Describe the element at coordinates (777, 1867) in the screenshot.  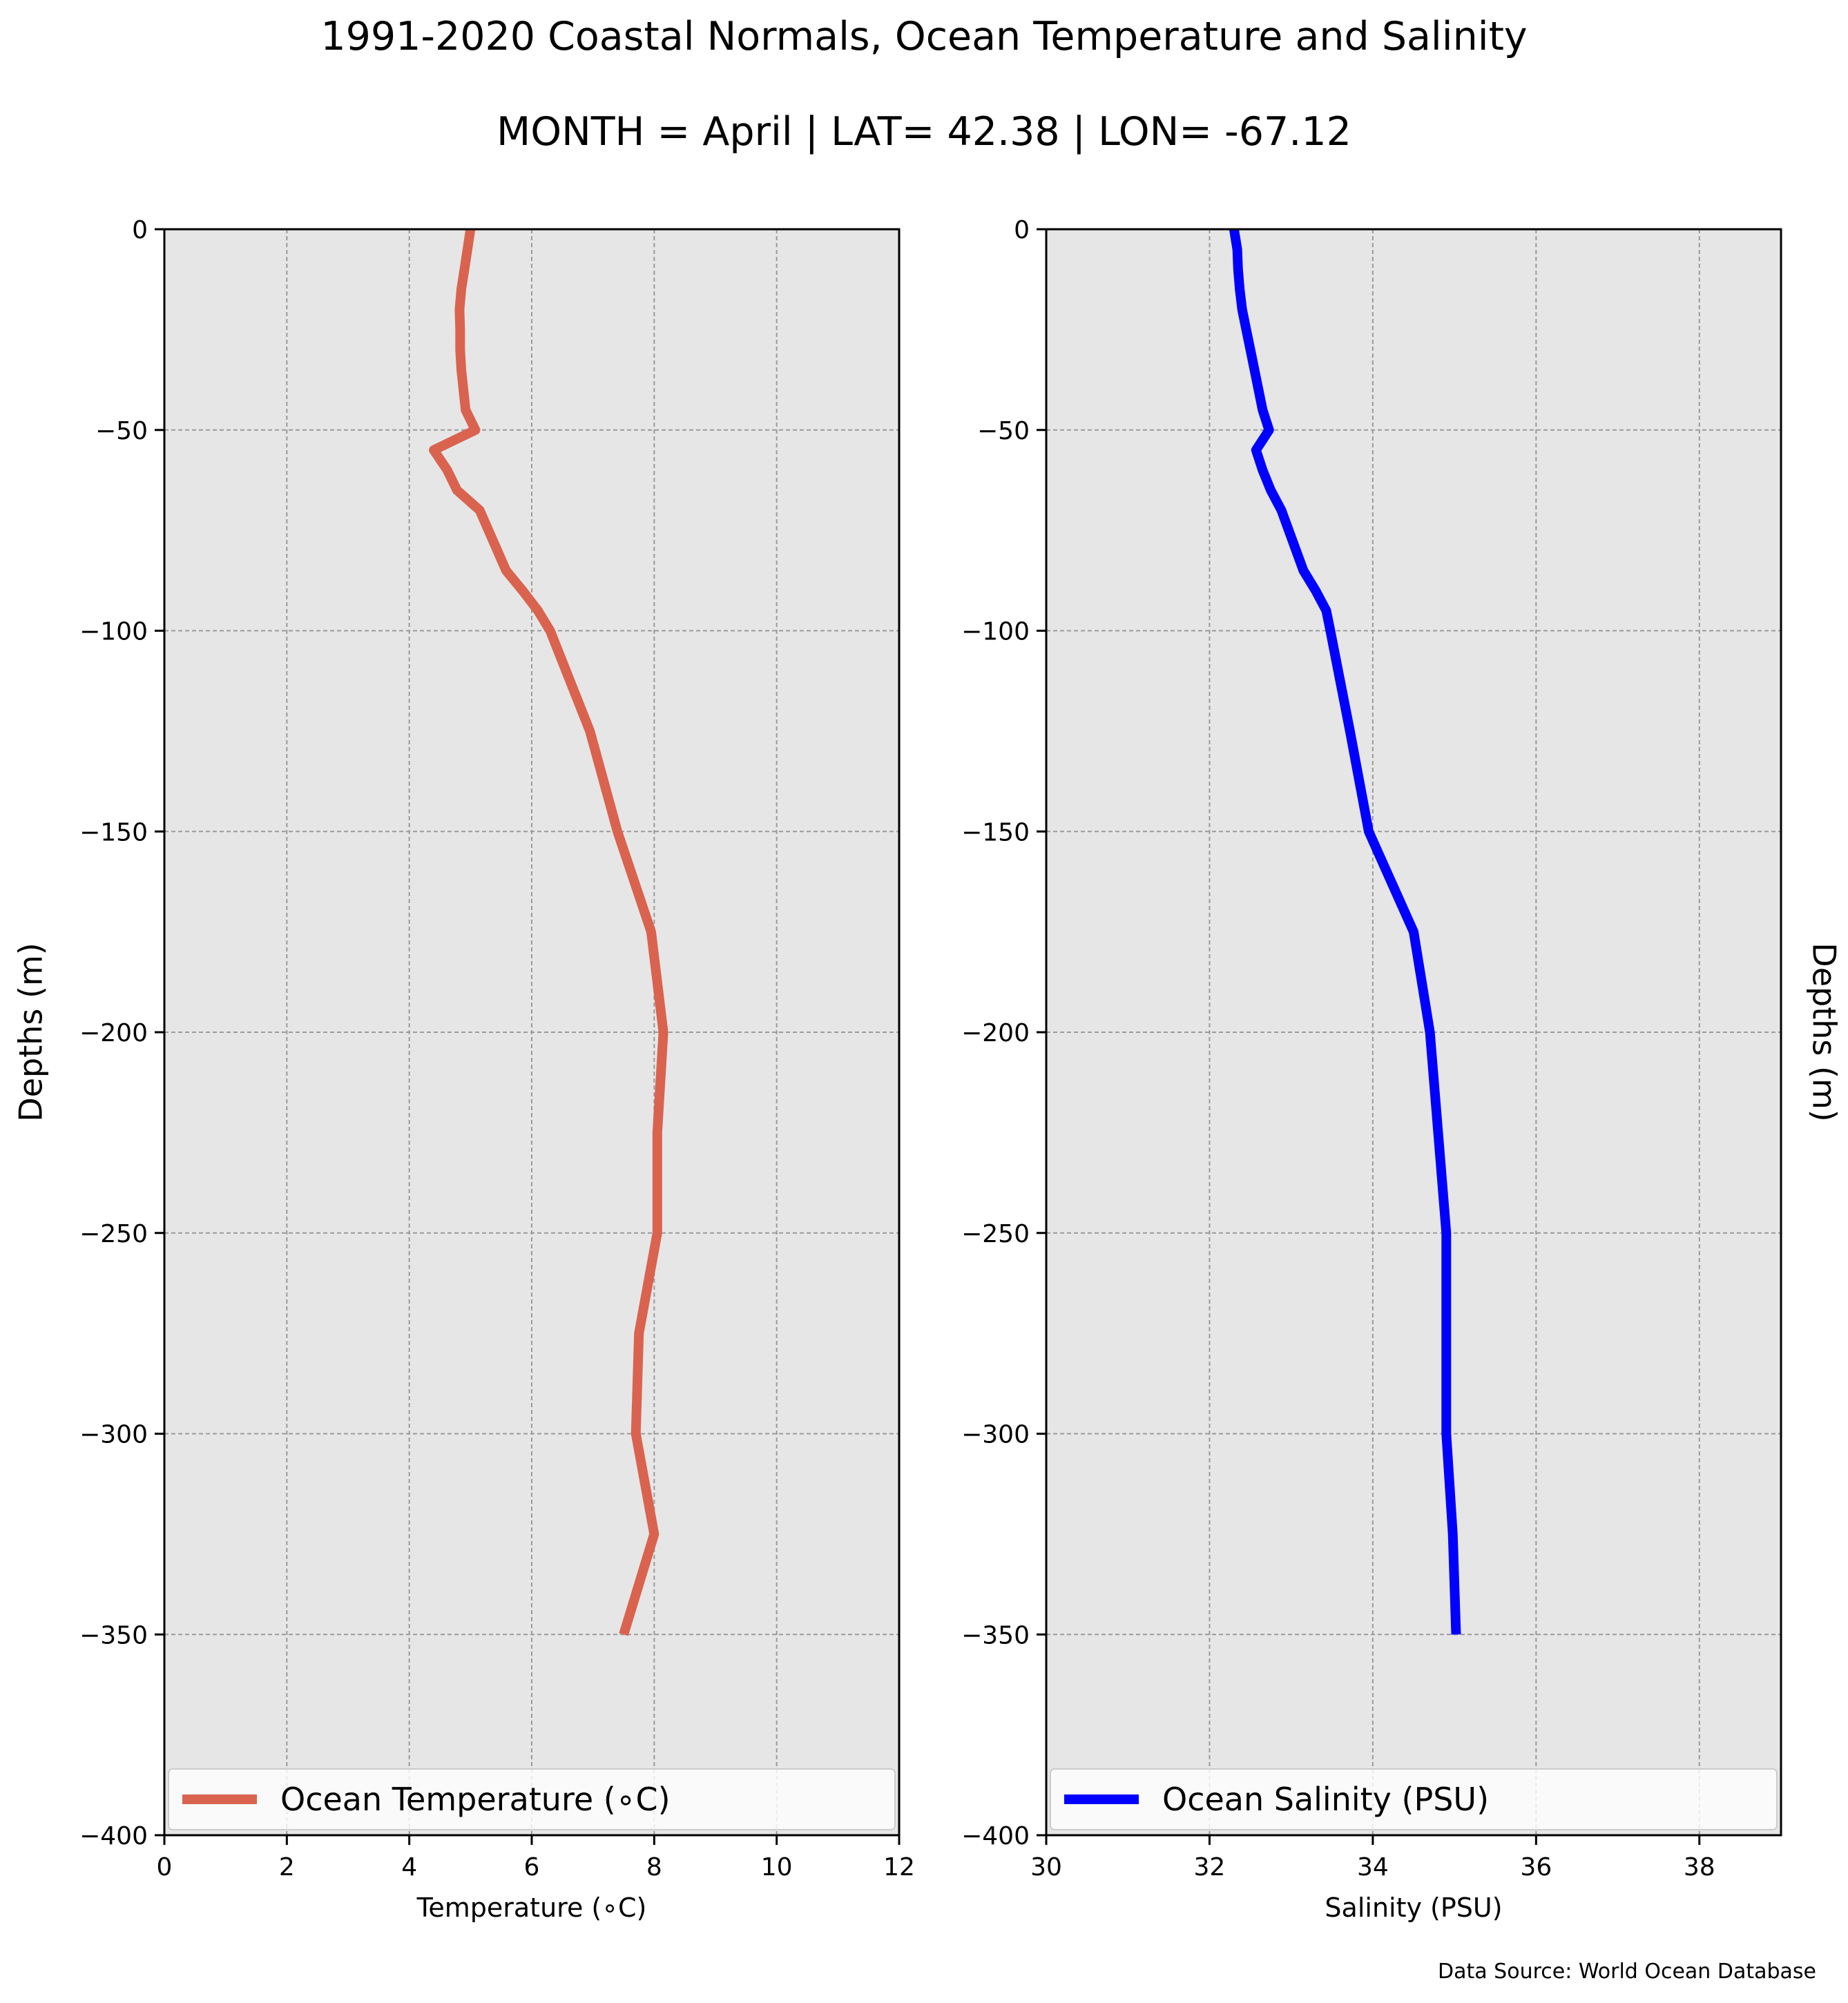
I see `x-tick-label: 10` at that location.